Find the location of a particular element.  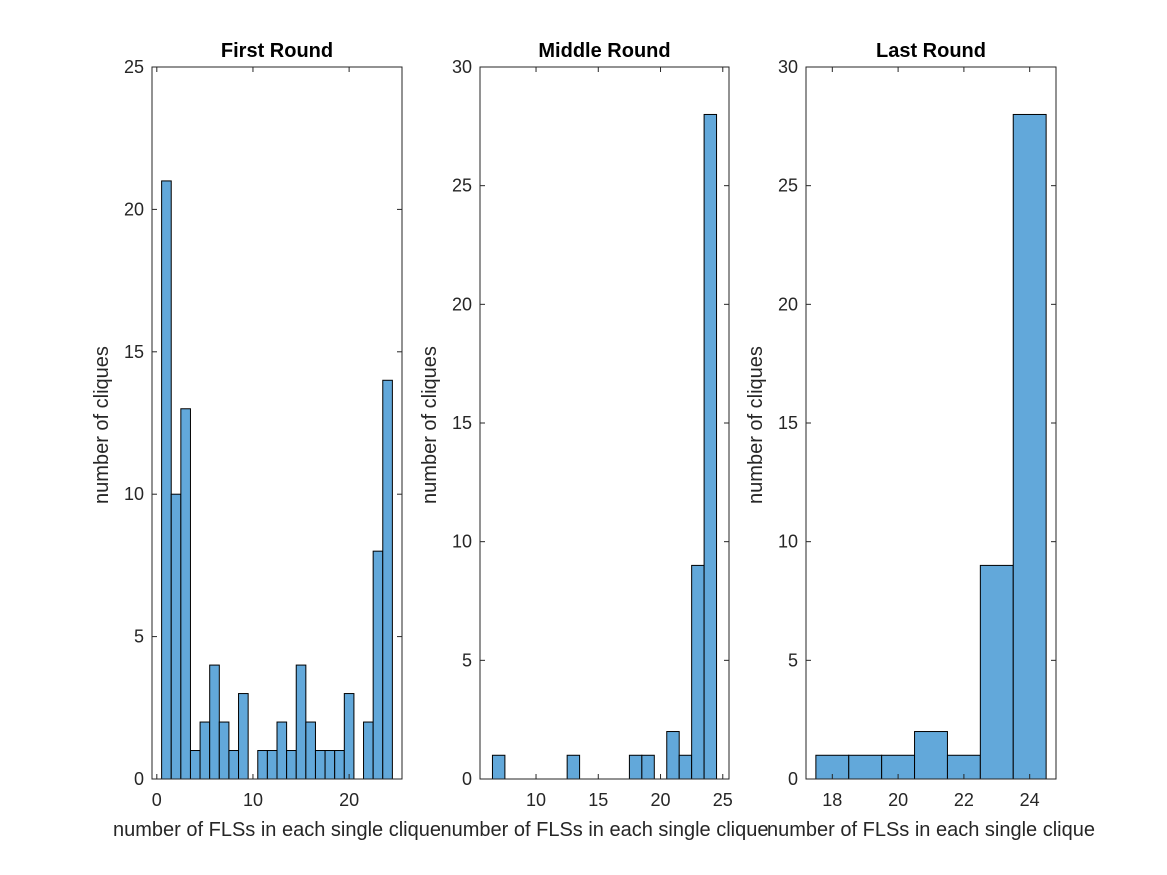

x-tick-label: 0 is located at coordinates (157, 800).